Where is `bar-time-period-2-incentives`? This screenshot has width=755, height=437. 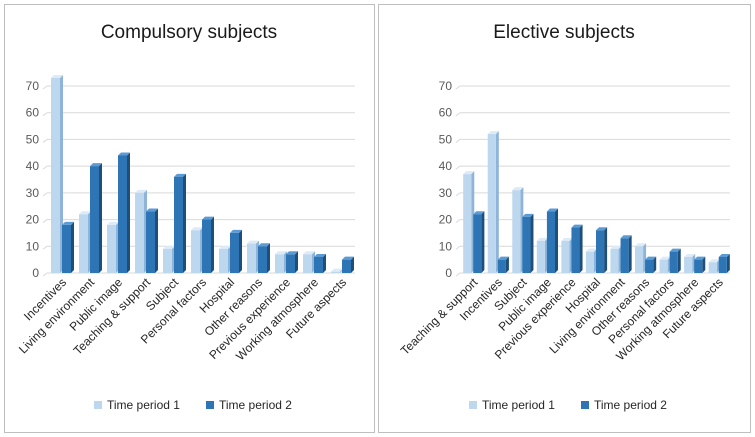
bar-time-period-2-incentives is located at coordinates (503, 264).